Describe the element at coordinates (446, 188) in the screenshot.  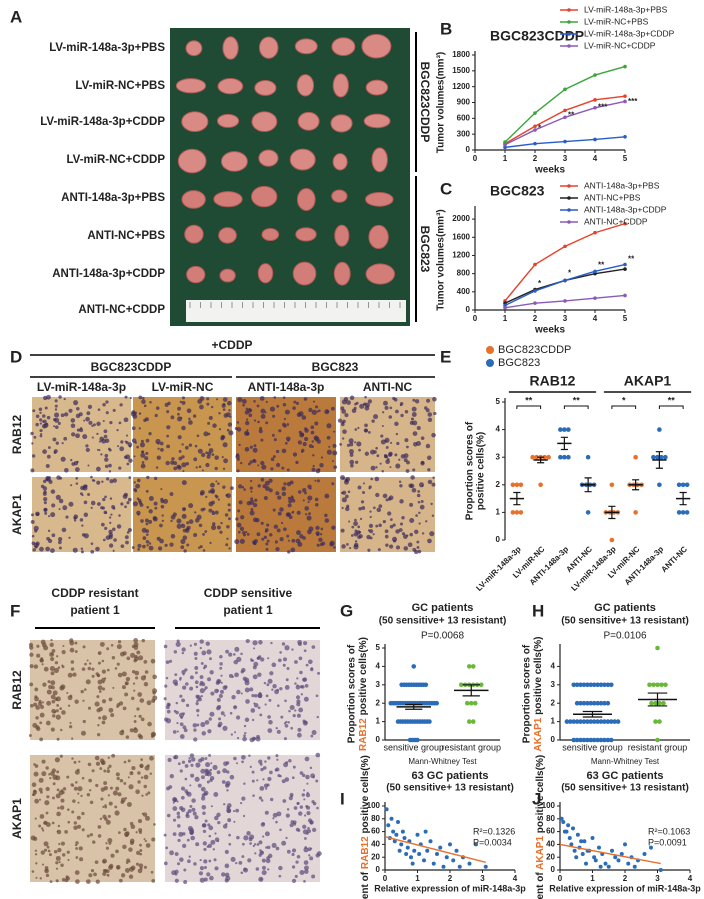
I see `panel-letter: C` at that location.